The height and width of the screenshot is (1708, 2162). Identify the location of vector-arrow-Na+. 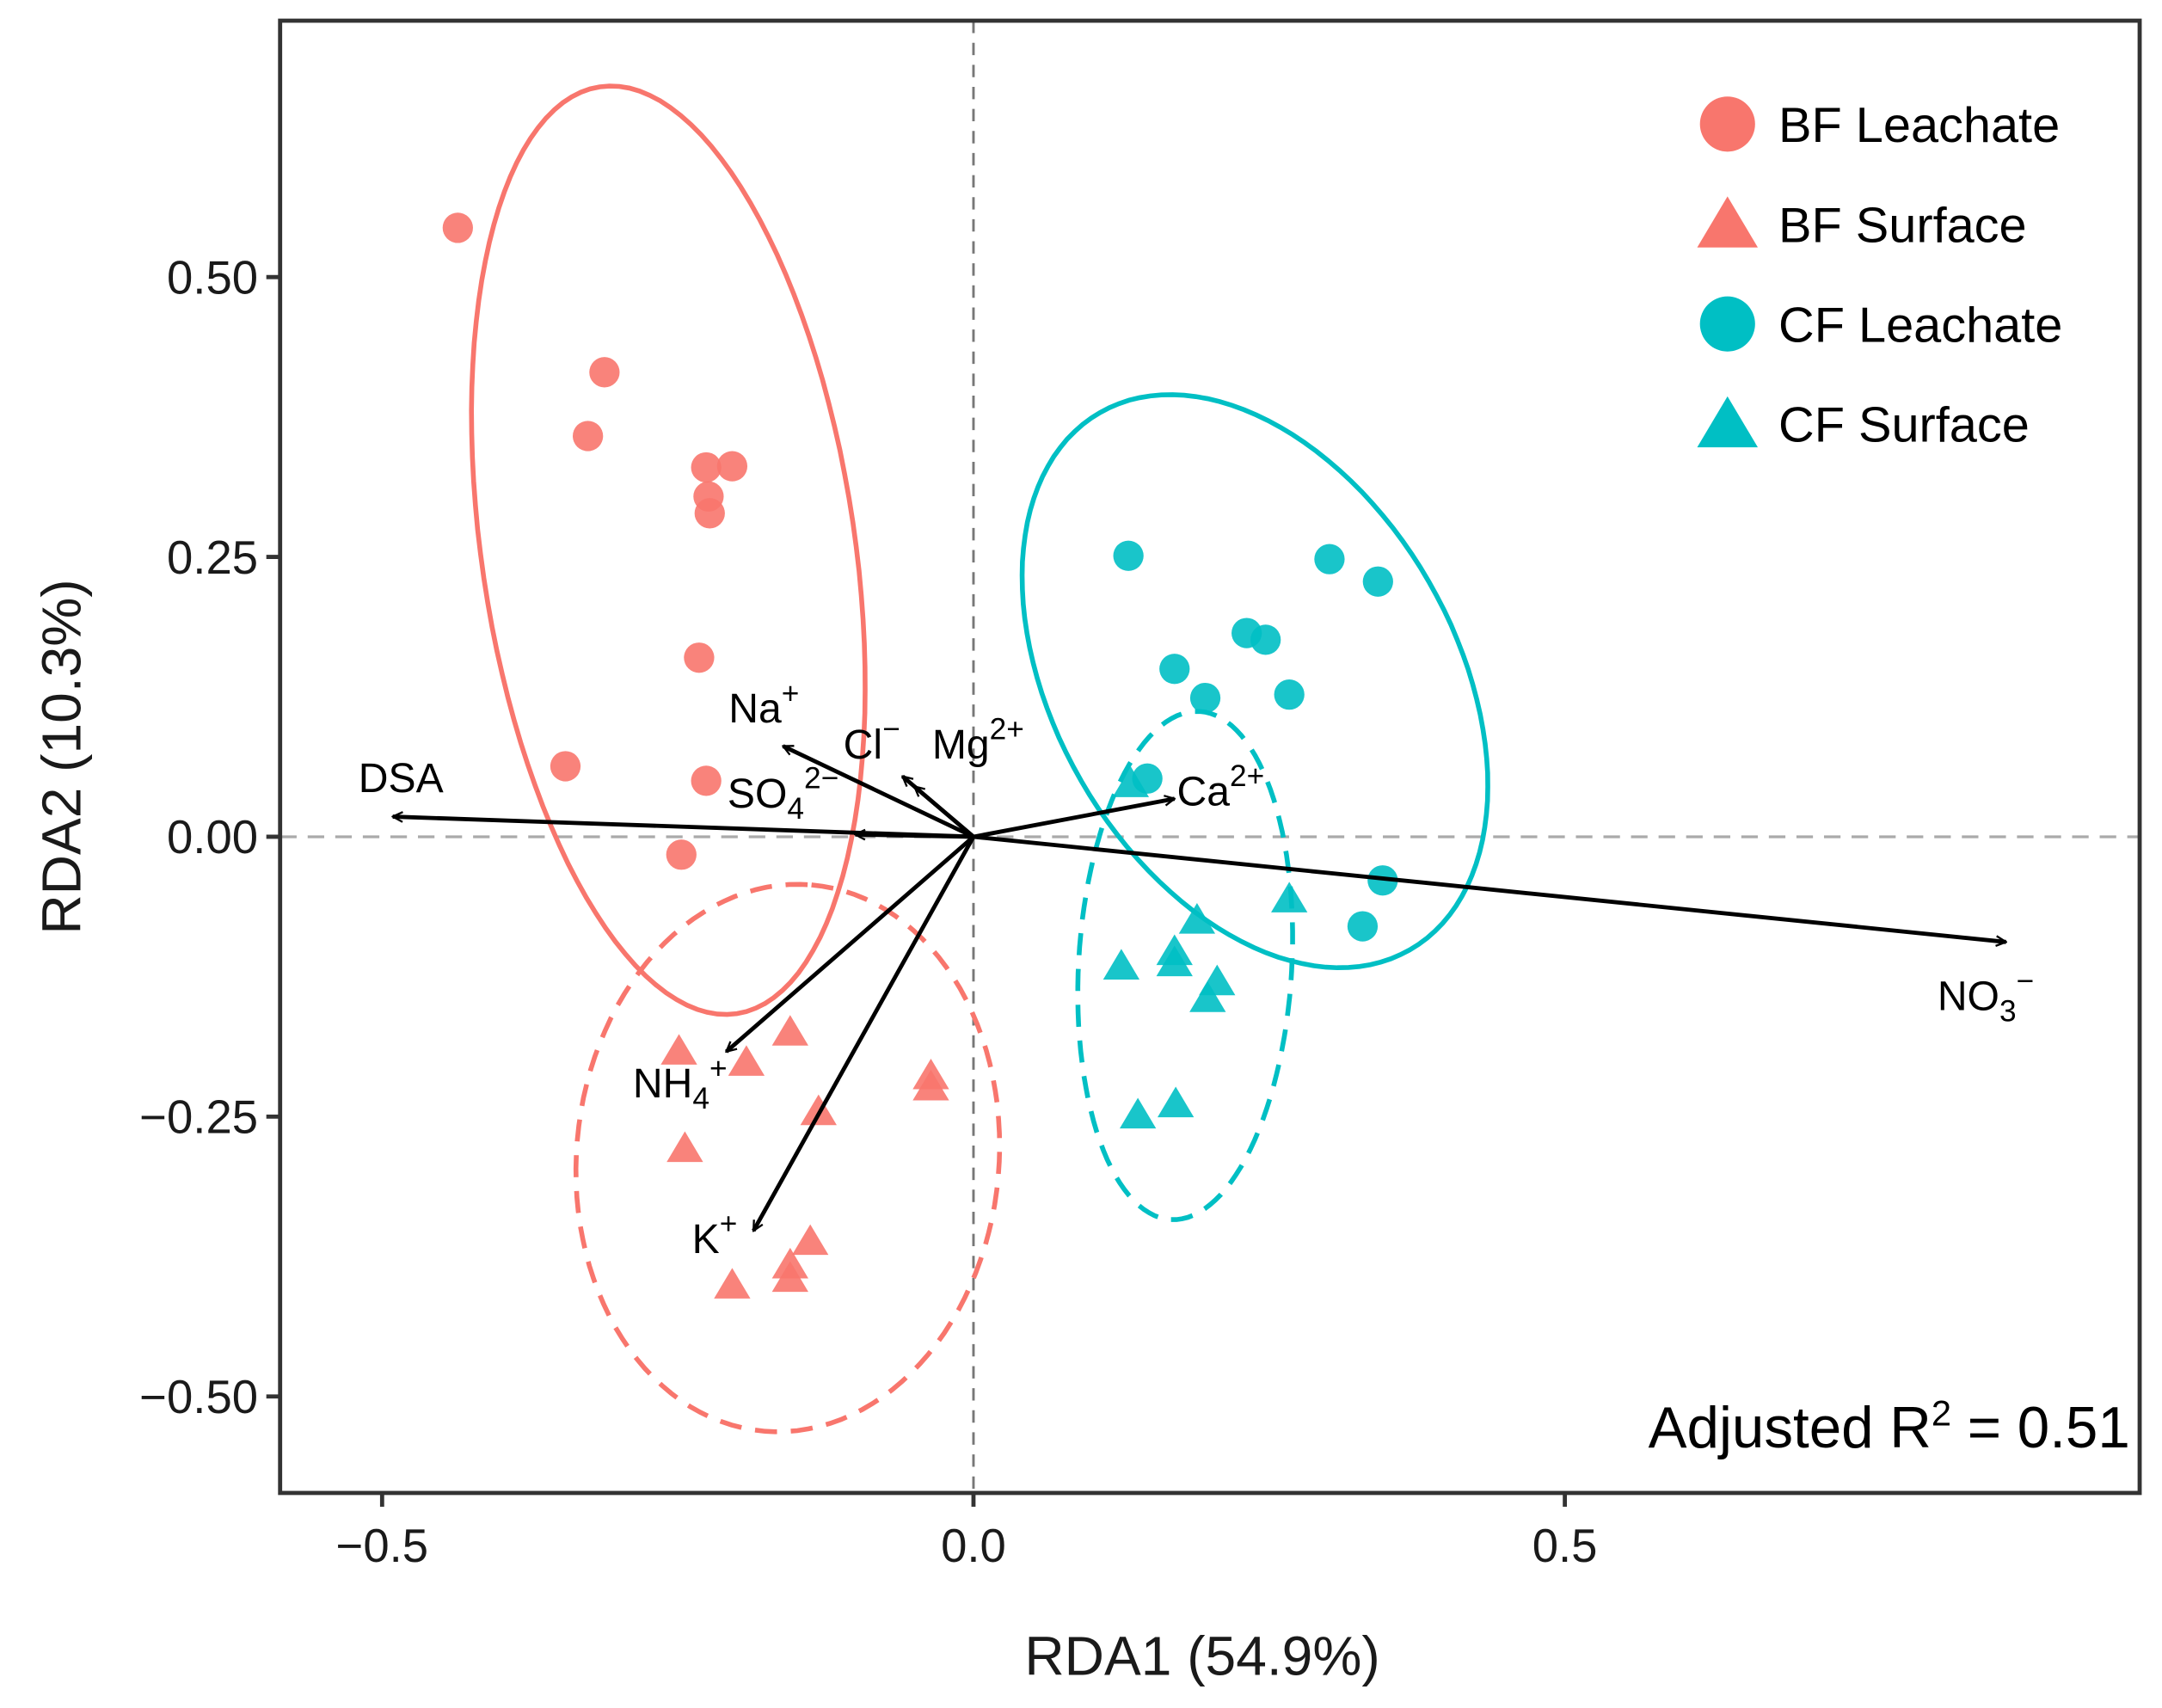
(879, 792).